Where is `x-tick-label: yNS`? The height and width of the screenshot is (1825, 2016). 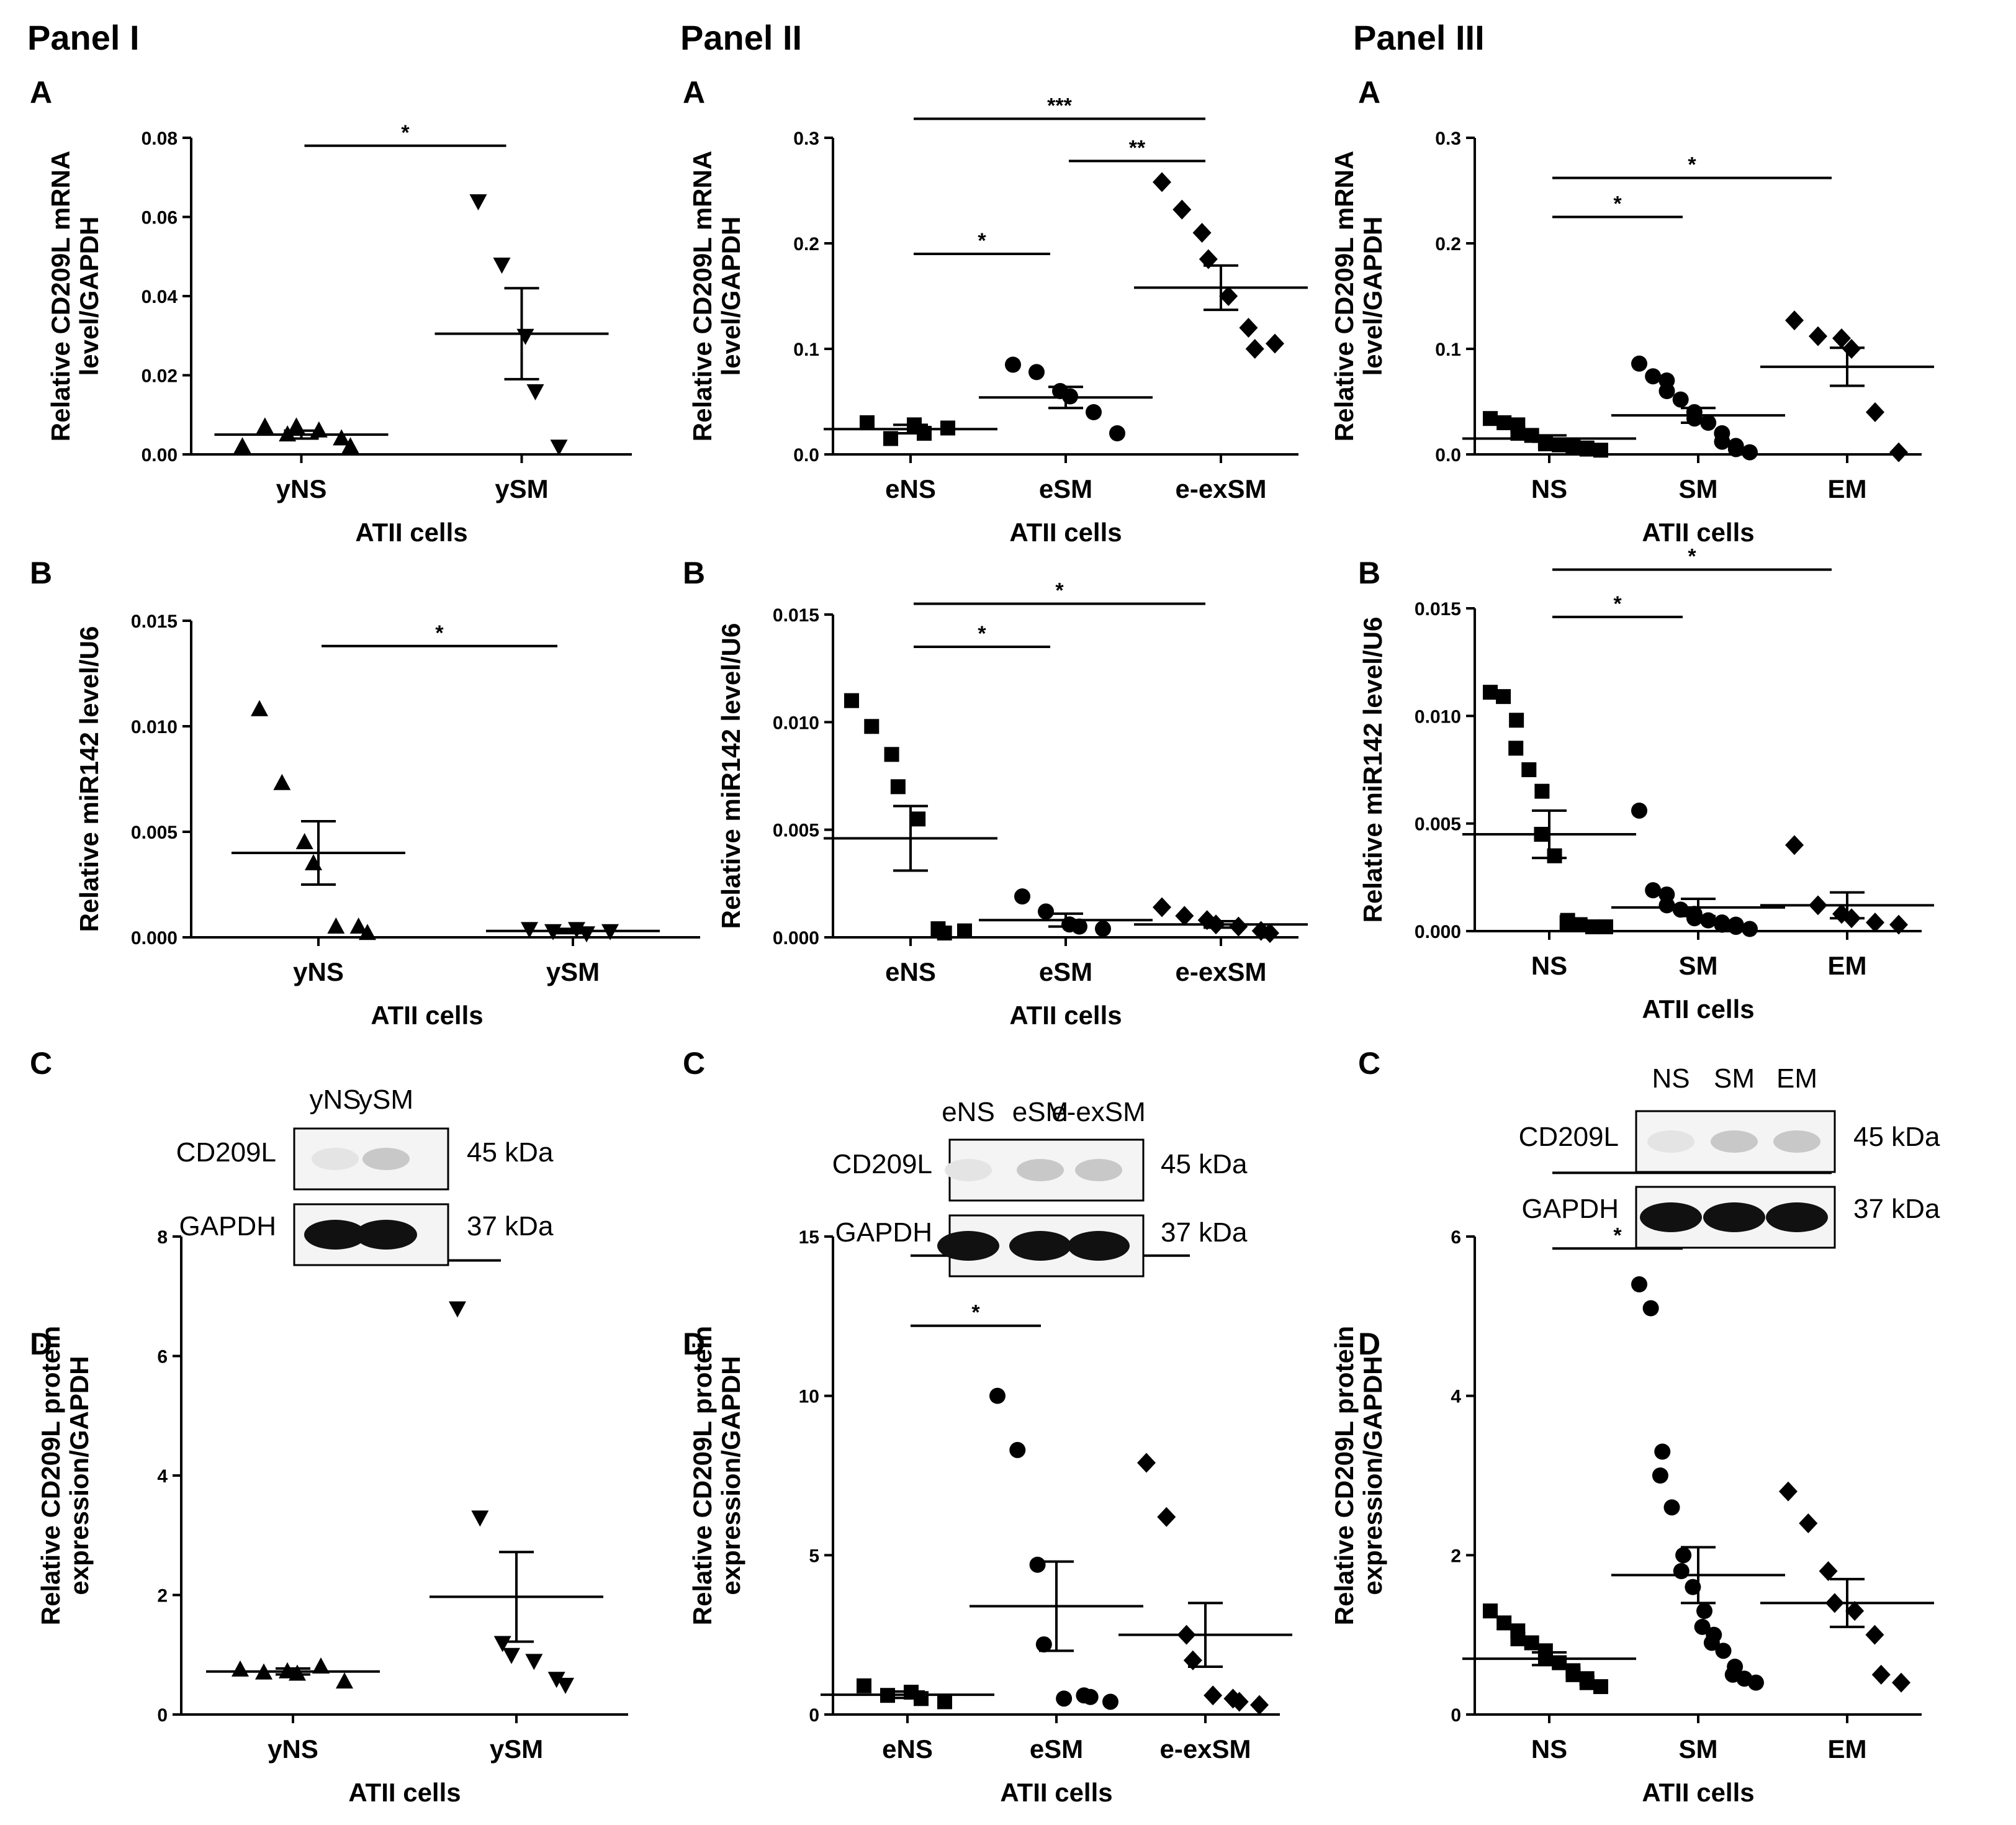 x-tick-label: yNS is located at coordinates (293, 1749).